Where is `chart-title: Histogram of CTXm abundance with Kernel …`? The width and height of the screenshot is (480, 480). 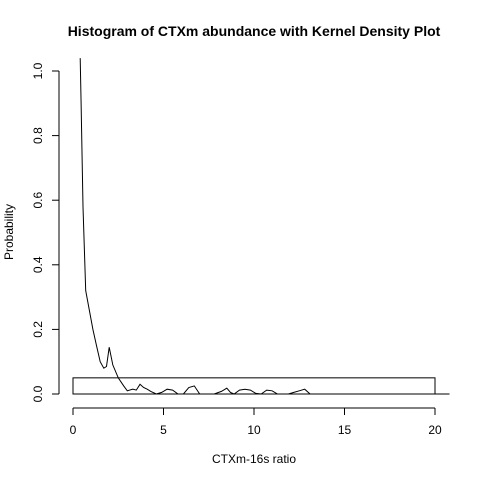 chart-title: Histogram of CTXm abundance with Kernel … is located at coordinates (254, 31).